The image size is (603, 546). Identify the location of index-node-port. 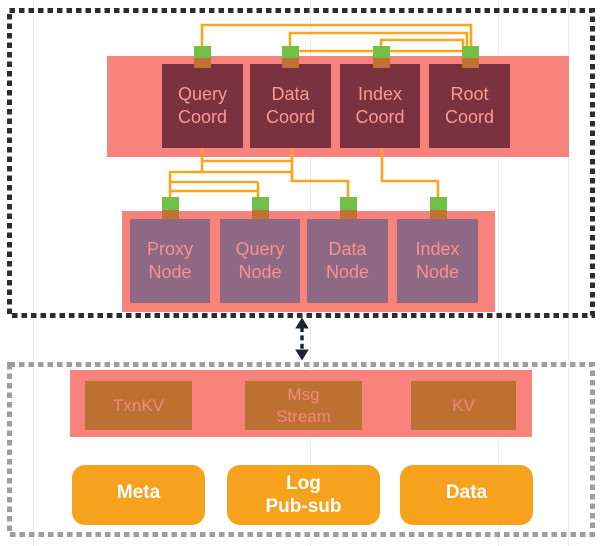
(438, 208).